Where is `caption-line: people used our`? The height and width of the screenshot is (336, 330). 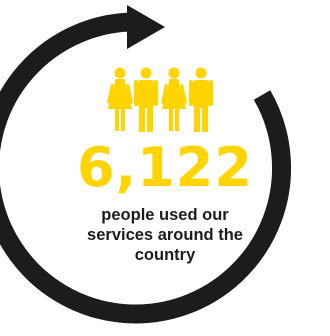
caption-line: people used our is located at coordinates (165, 215).